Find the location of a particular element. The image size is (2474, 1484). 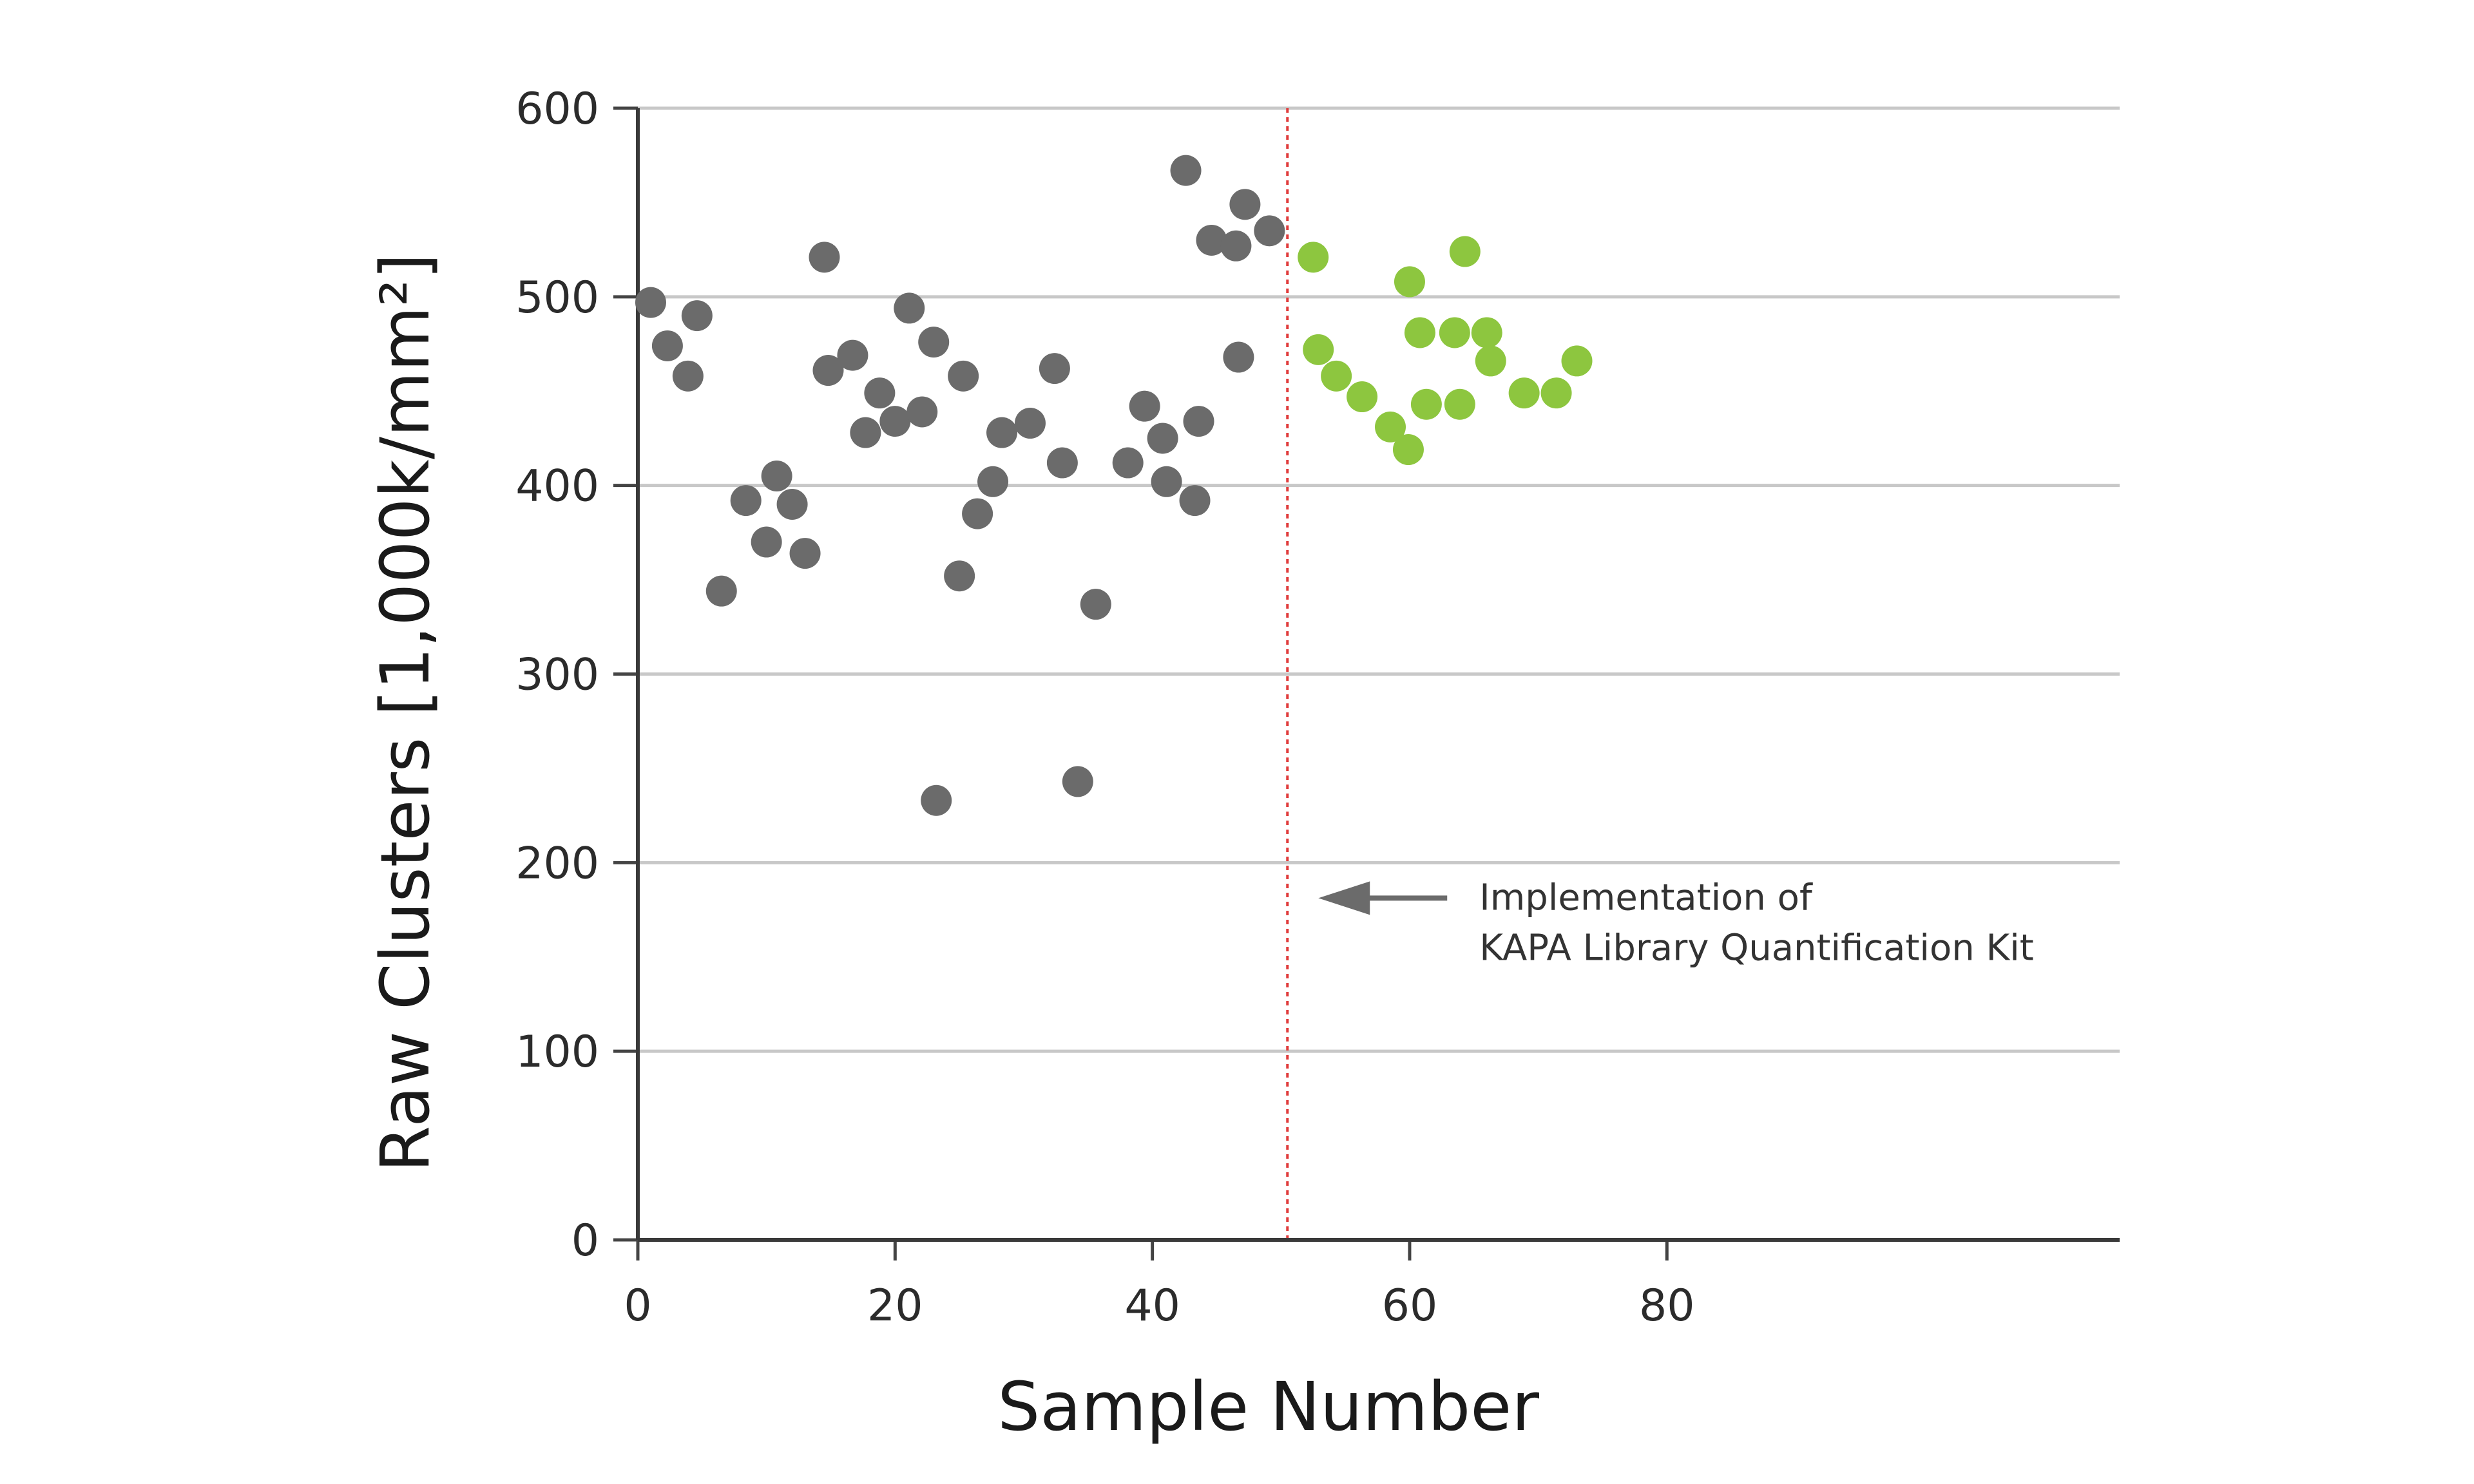

y-tick-label-0: 0 is located at coordinates (585, 1240).